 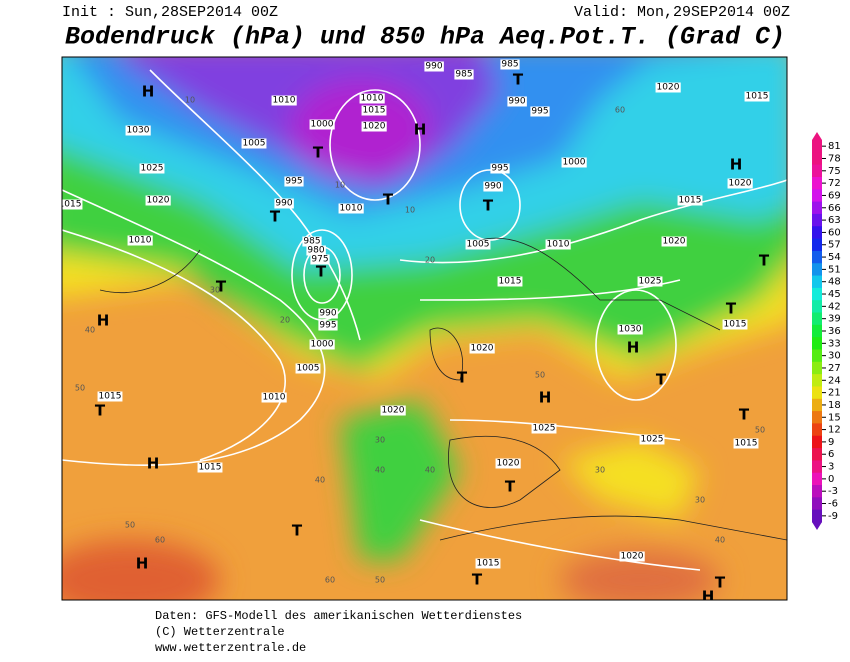 What do you see at coordinates (834, 430) in the screenshot?
I see `colorbar-label: 12` at bounding box center [834, 430].